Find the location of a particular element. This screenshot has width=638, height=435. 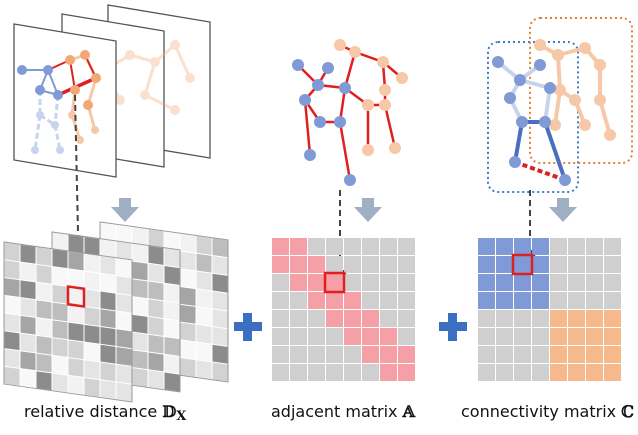

caption-adjacent-matrix: adjacent matrix 𝔸 is located at coordinates (343, 411).